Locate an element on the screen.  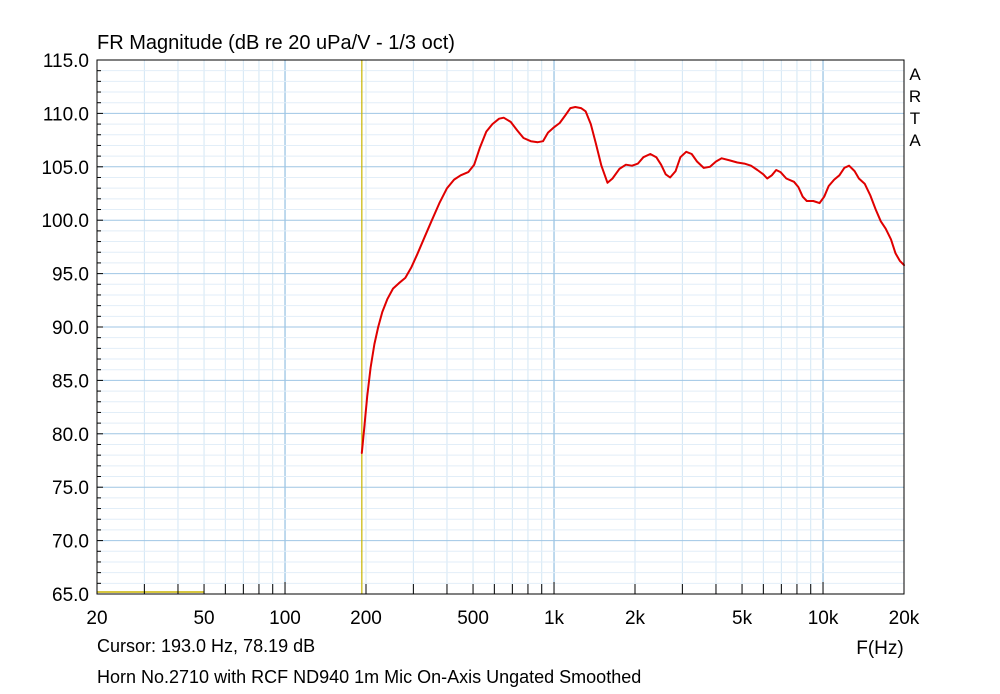
y-tick-label: 105.0 is located at coordinates (65, 168).